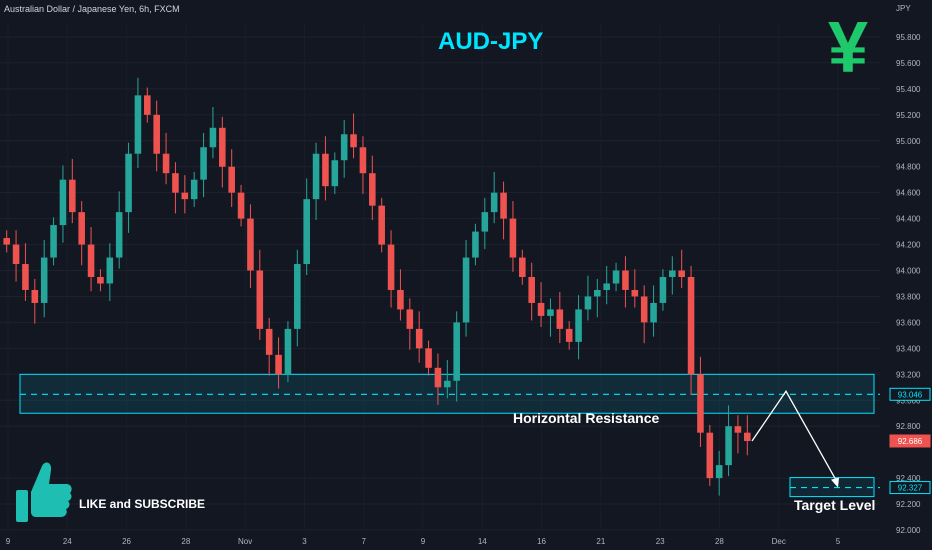 The image size is (932, 550). What do you see at coordinates (245, 541) in the screenshot?
I see `x-tick-label: Nov` at bounding box center [245, 541].